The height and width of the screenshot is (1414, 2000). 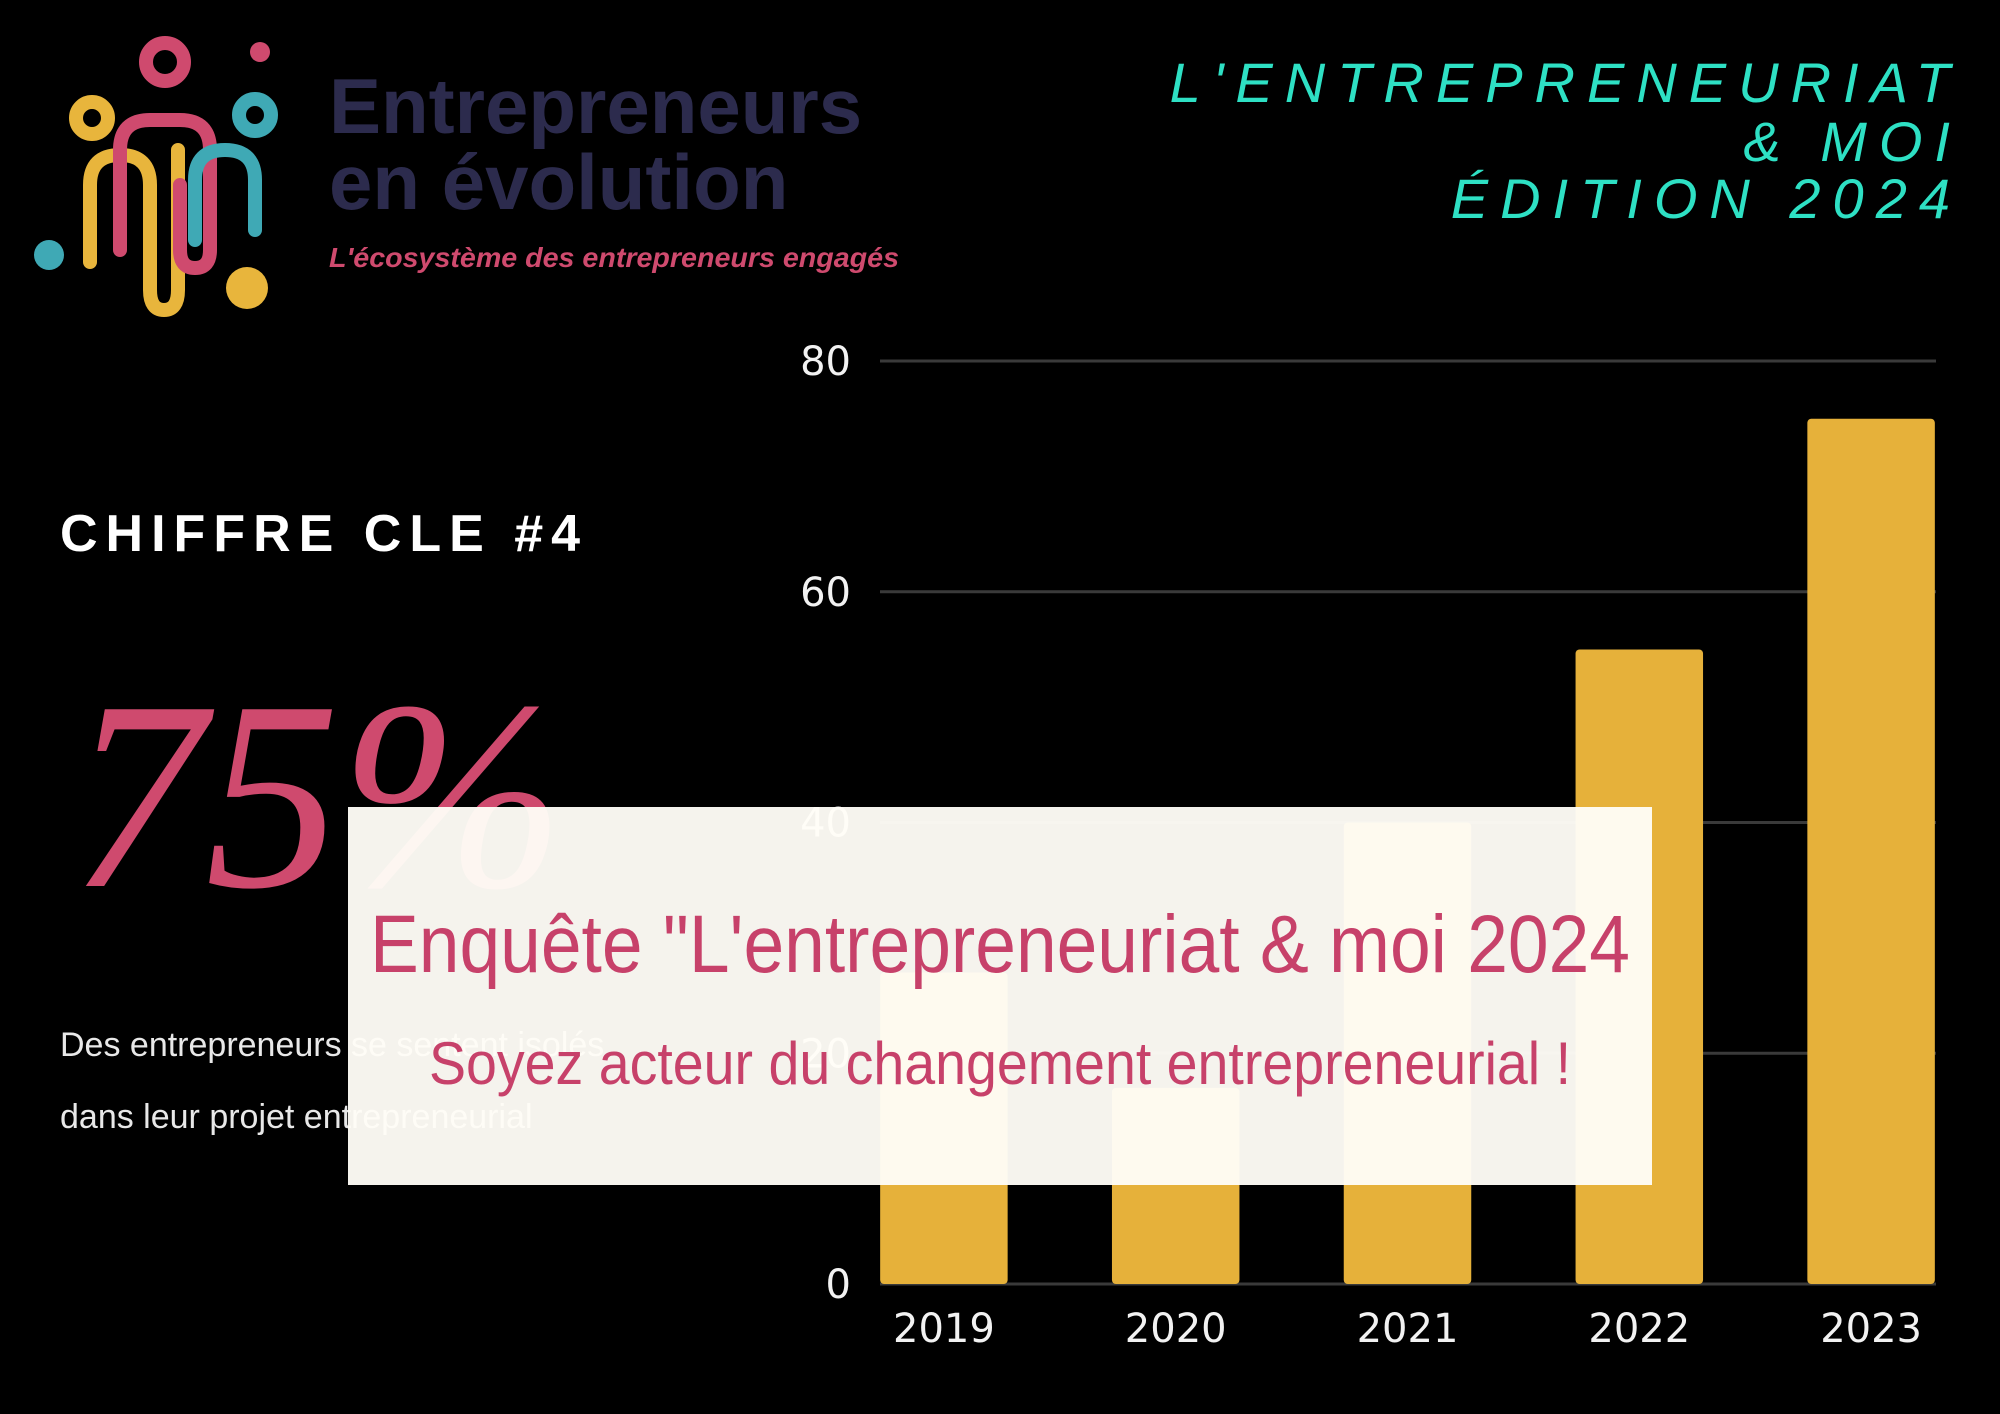 I want to click on edition-line: ÉDITION 2024, so click(x=1706, y=198).